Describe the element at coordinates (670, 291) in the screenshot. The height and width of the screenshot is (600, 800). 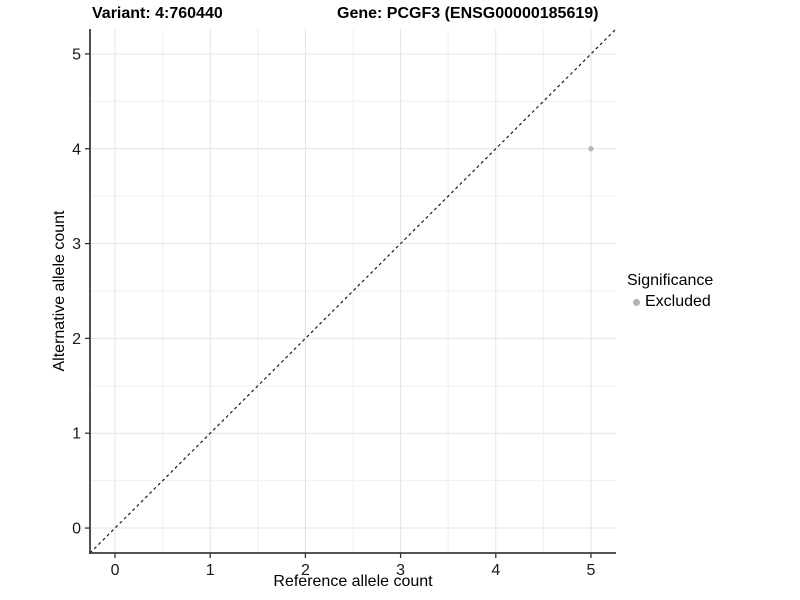
I see `legend: Significance Excluded` at that location.